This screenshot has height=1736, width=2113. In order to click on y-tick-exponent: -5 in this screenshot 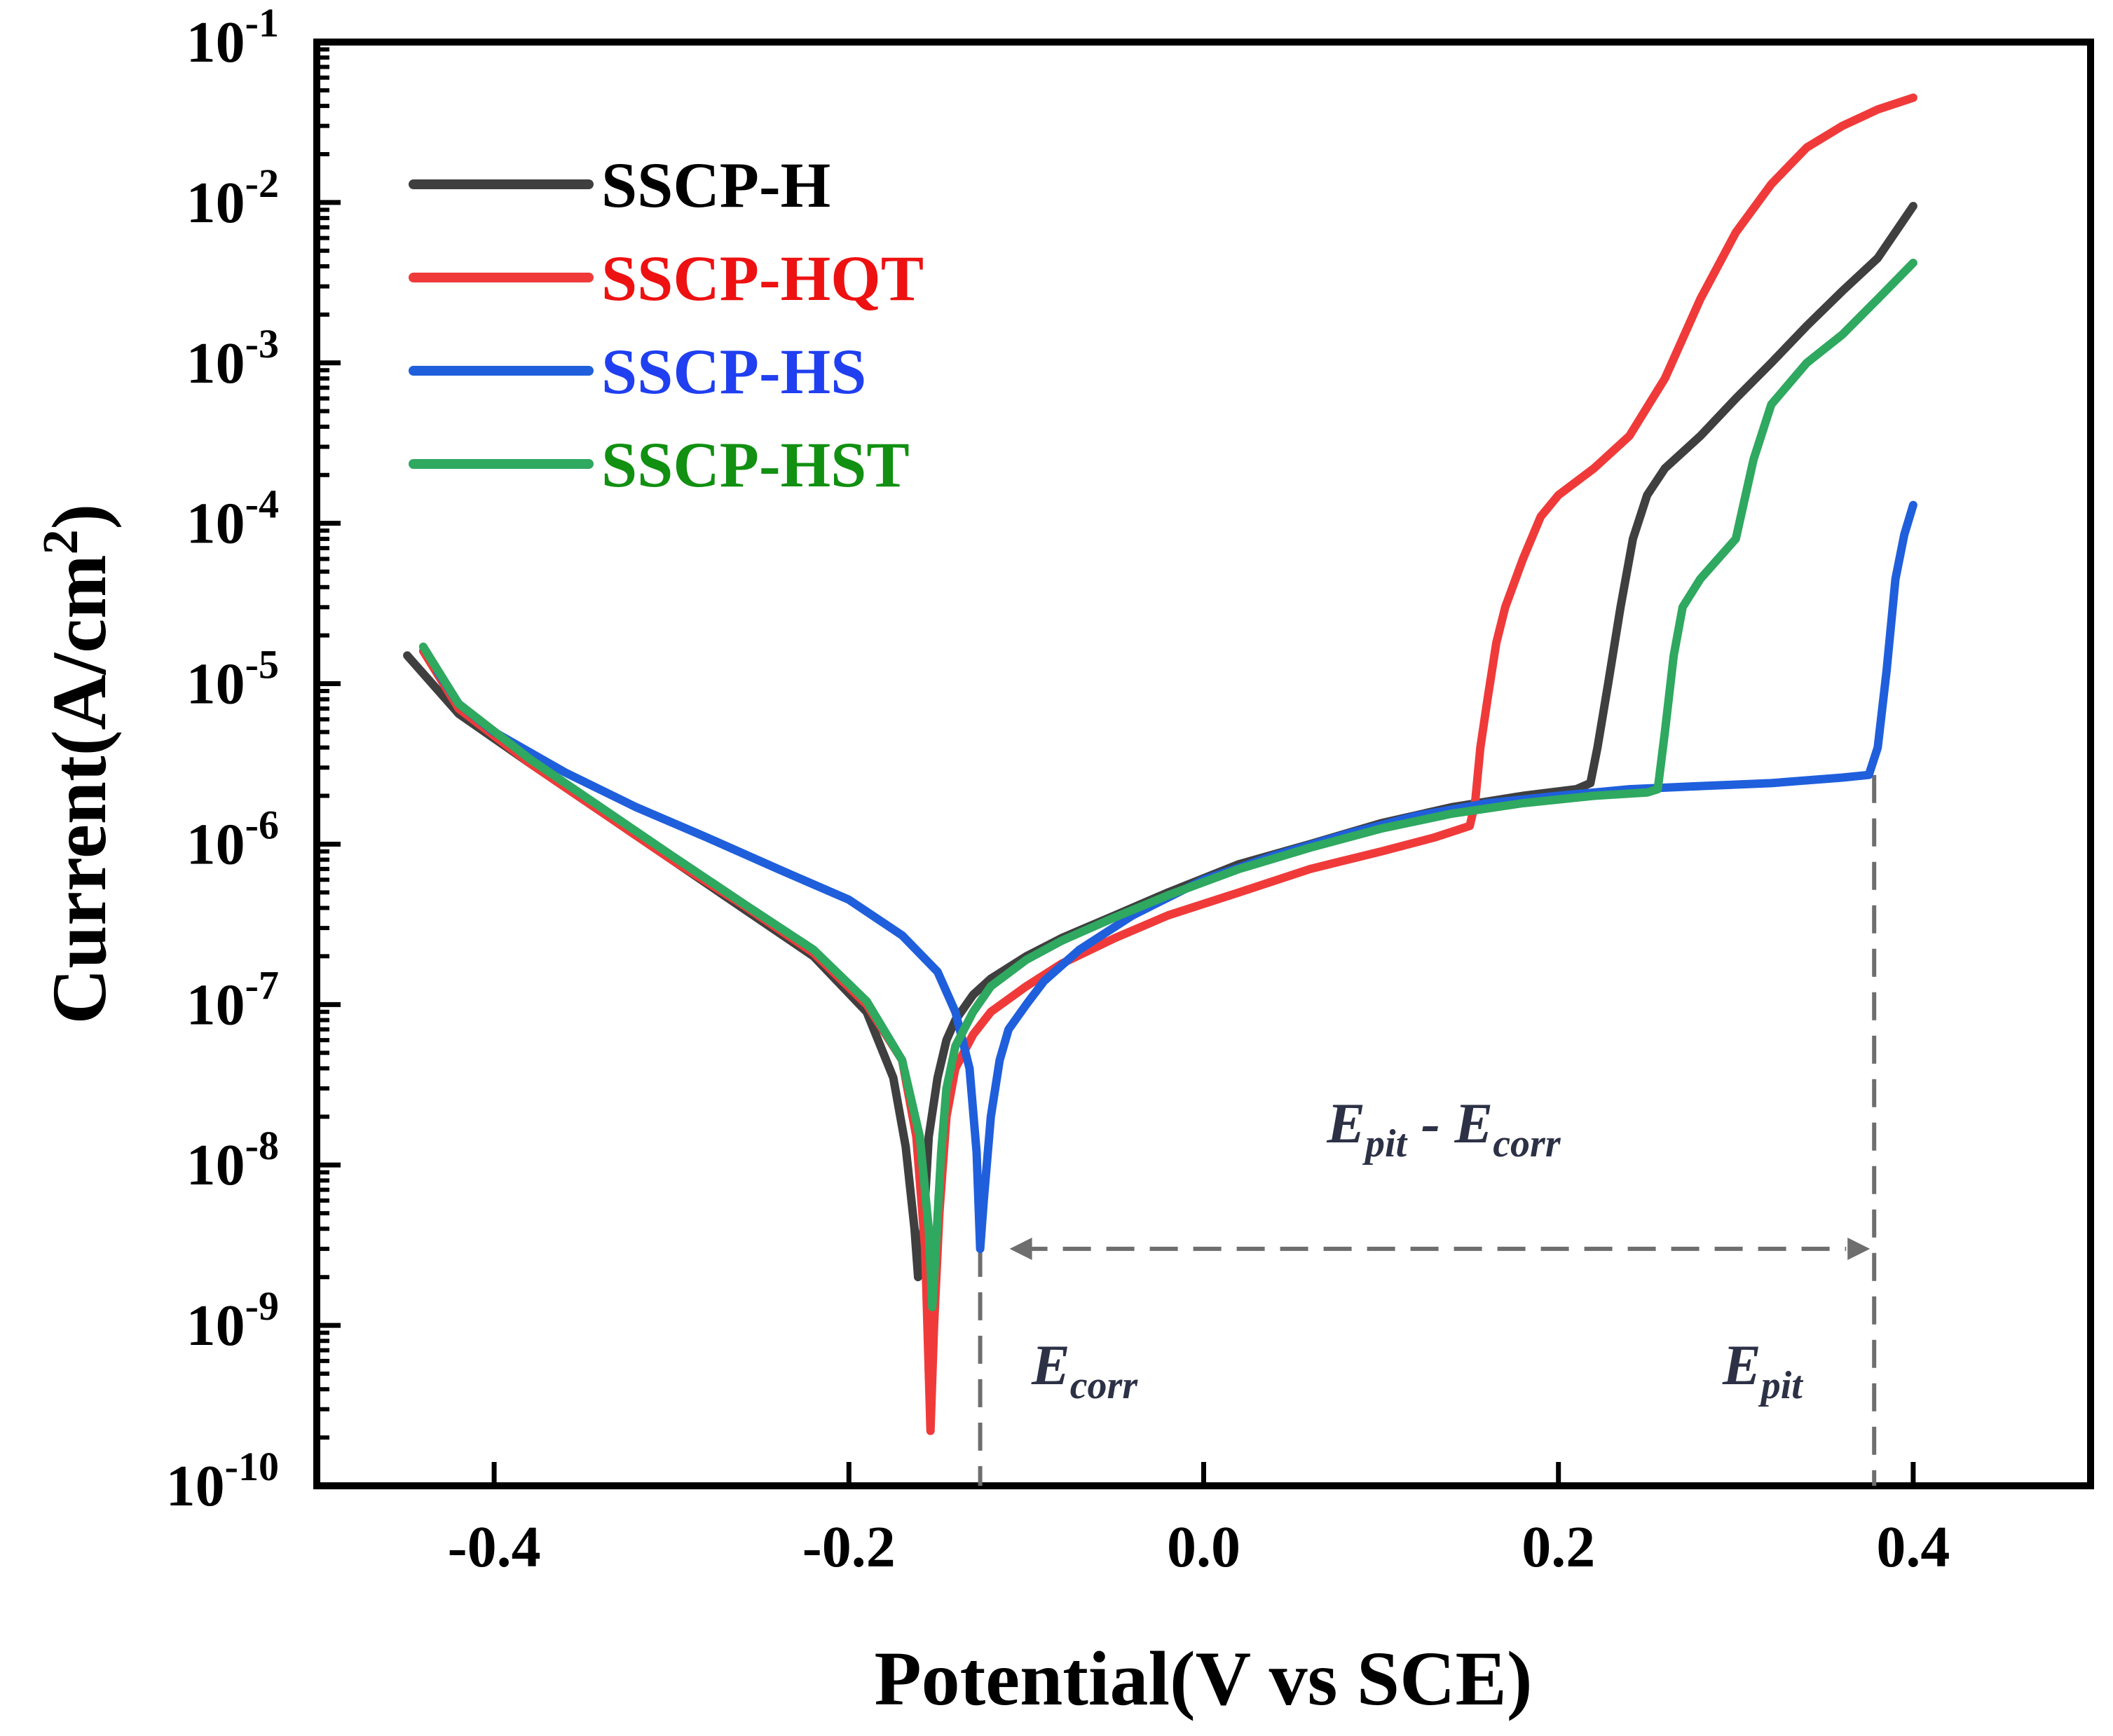, I will do `click(262, 665)`.